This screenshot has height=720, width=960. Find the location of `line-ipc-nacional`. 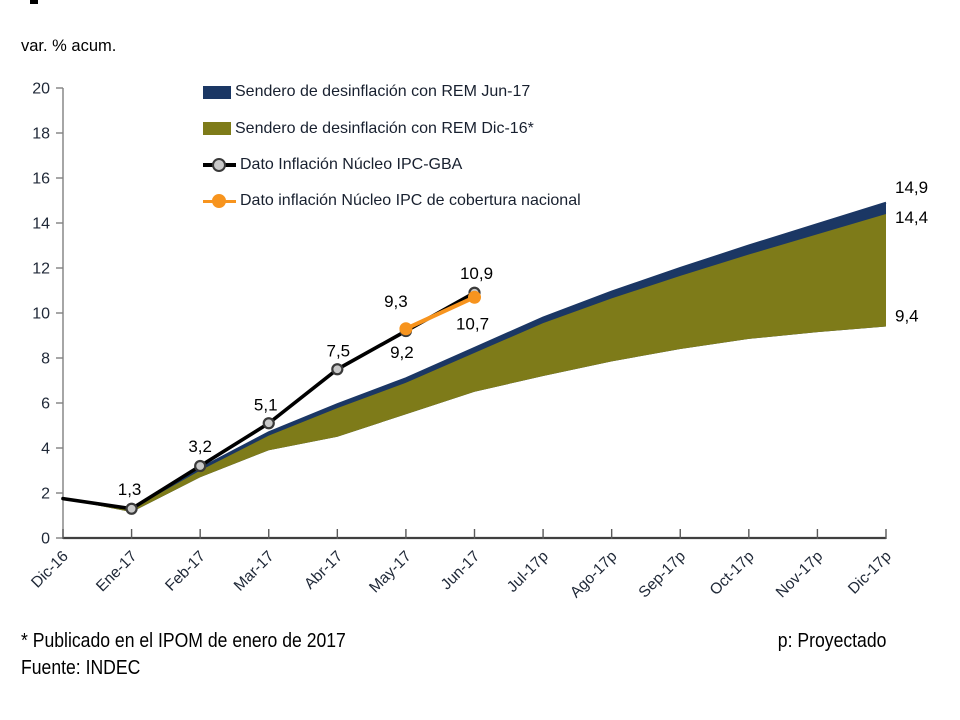

line-ipc-nacional is located at coordinates (440, 313).